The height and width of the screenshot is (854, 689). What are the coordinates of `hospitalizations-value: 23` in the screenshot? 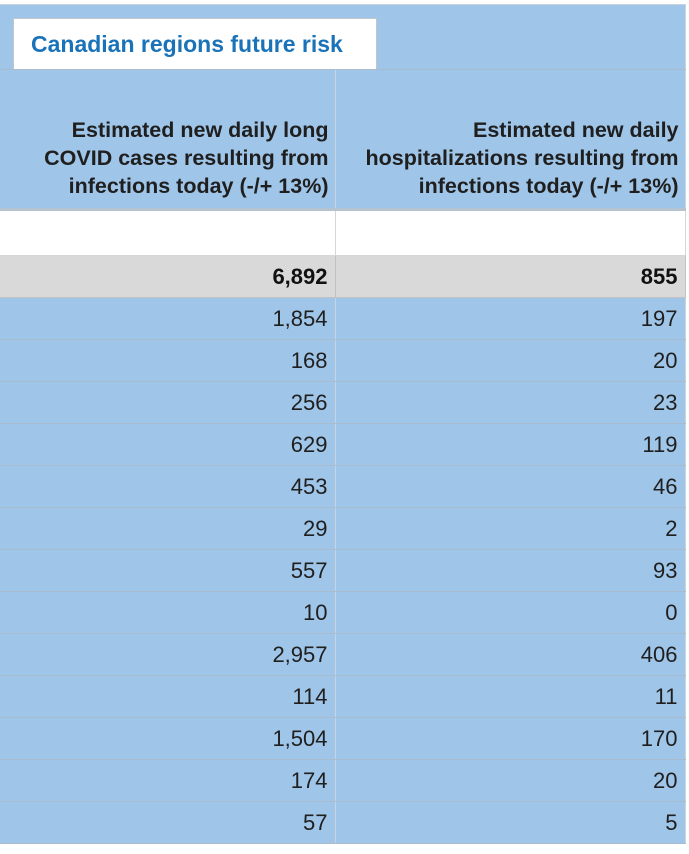 It's located at (665, 402).